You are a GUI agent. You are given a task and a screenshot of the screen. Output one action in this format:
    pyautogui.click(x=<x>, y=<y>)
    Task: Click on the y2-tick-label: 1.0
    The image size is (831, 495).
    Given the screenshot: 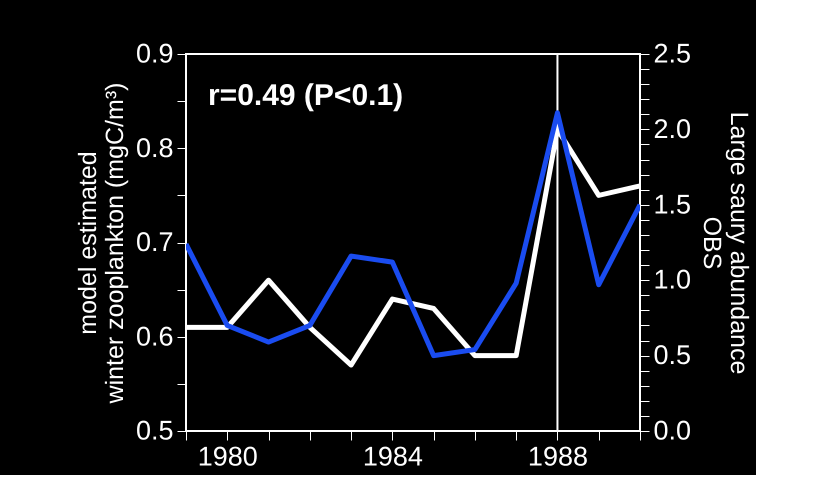 What is the action you would take?
    pyautogui.click(x=673, y=279)
    